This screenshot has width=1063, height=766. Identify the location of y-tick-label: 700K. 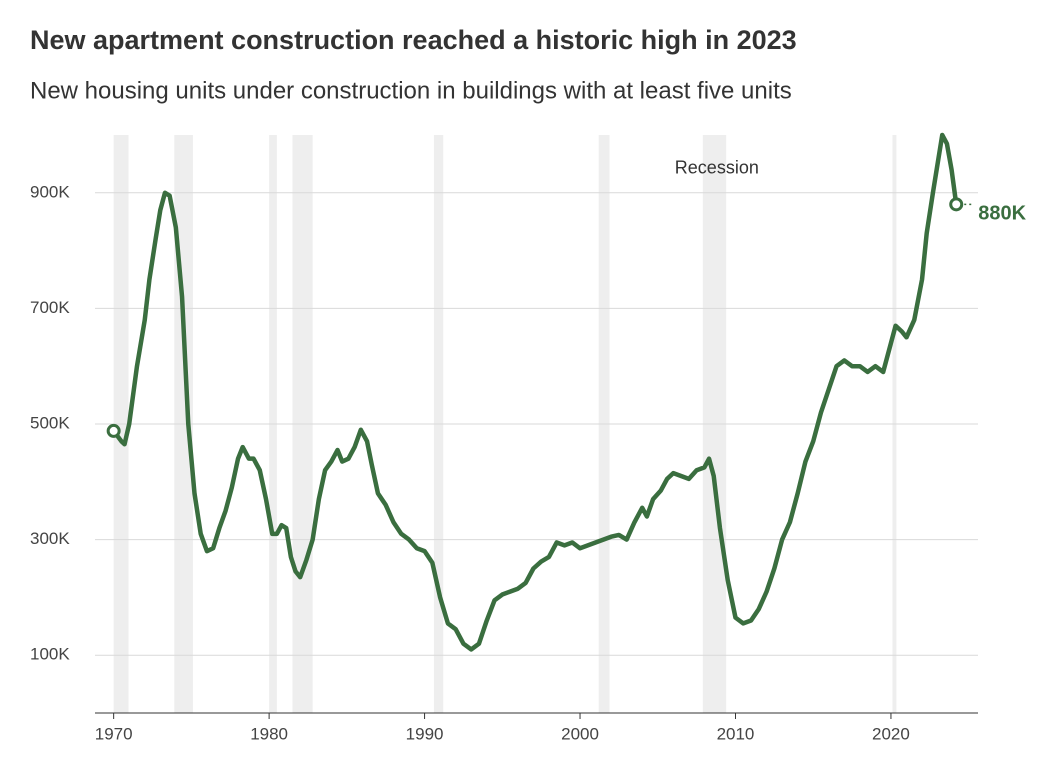
(50, 307).